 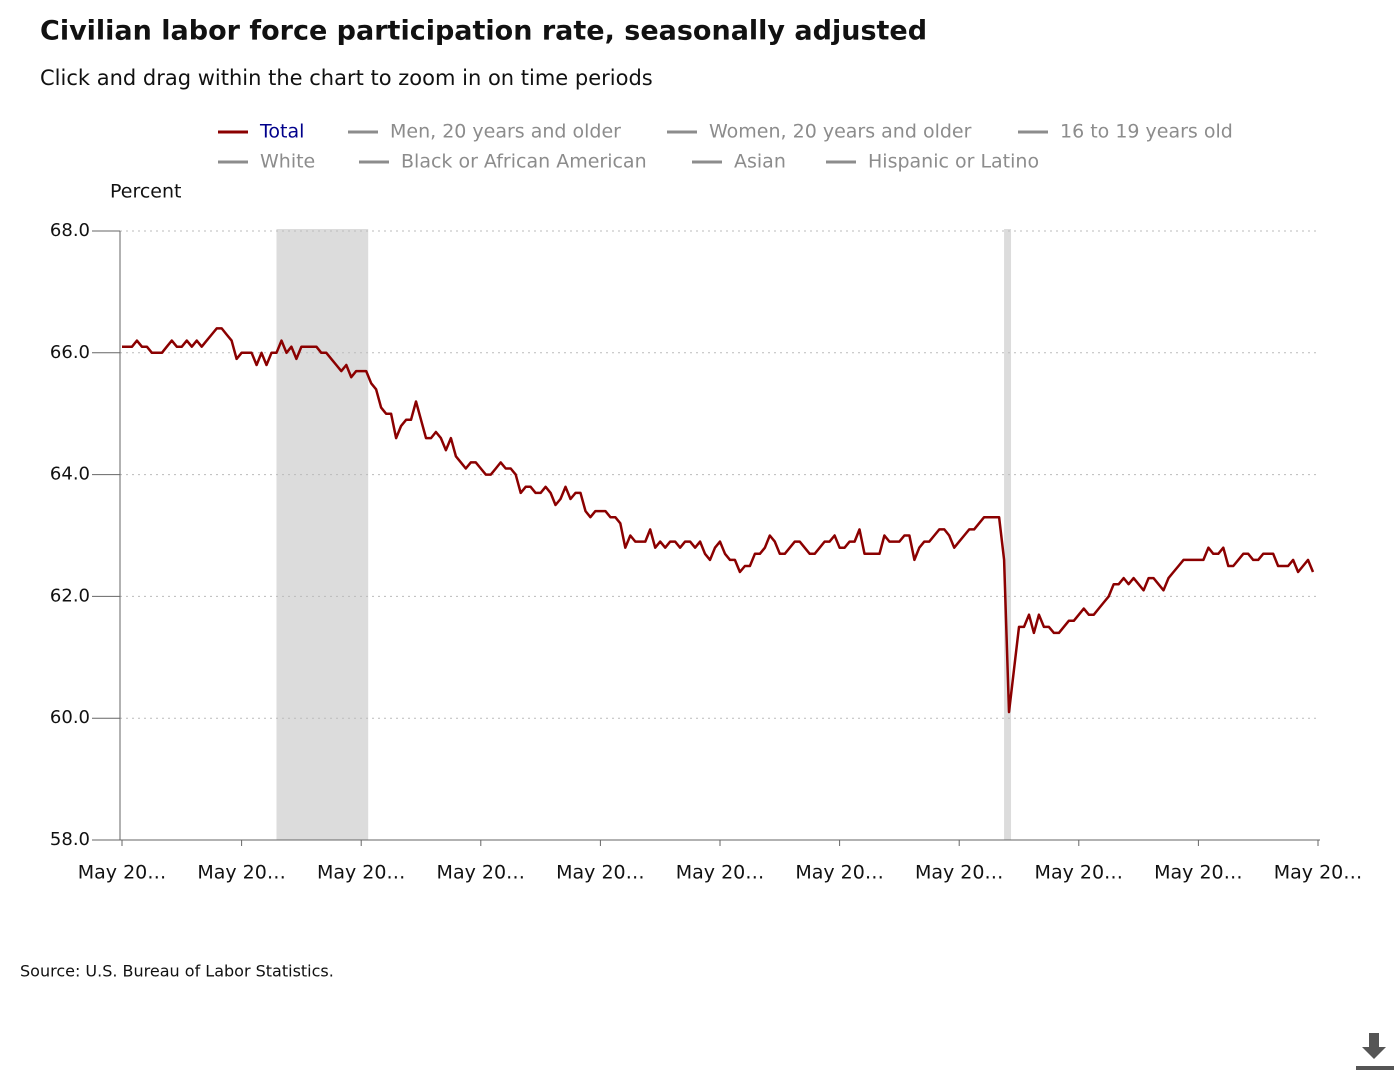 What do you see at coordinates (840, 132) in the screenshot?
I see `legend-label: Women, 20 years and older` at bounding box center [840, 132].